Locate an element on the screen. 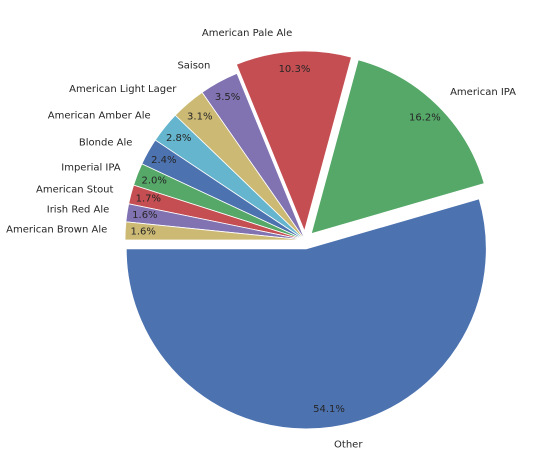  pct-label-imperial-ipa: 2.0% is located at coordinates (153, 180).